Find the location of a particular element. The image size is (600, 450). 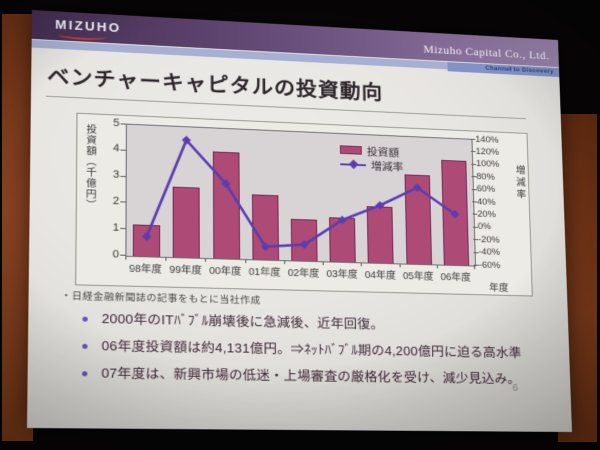

right-axis-tick-label: 40% is located at coordinates (486, 202).